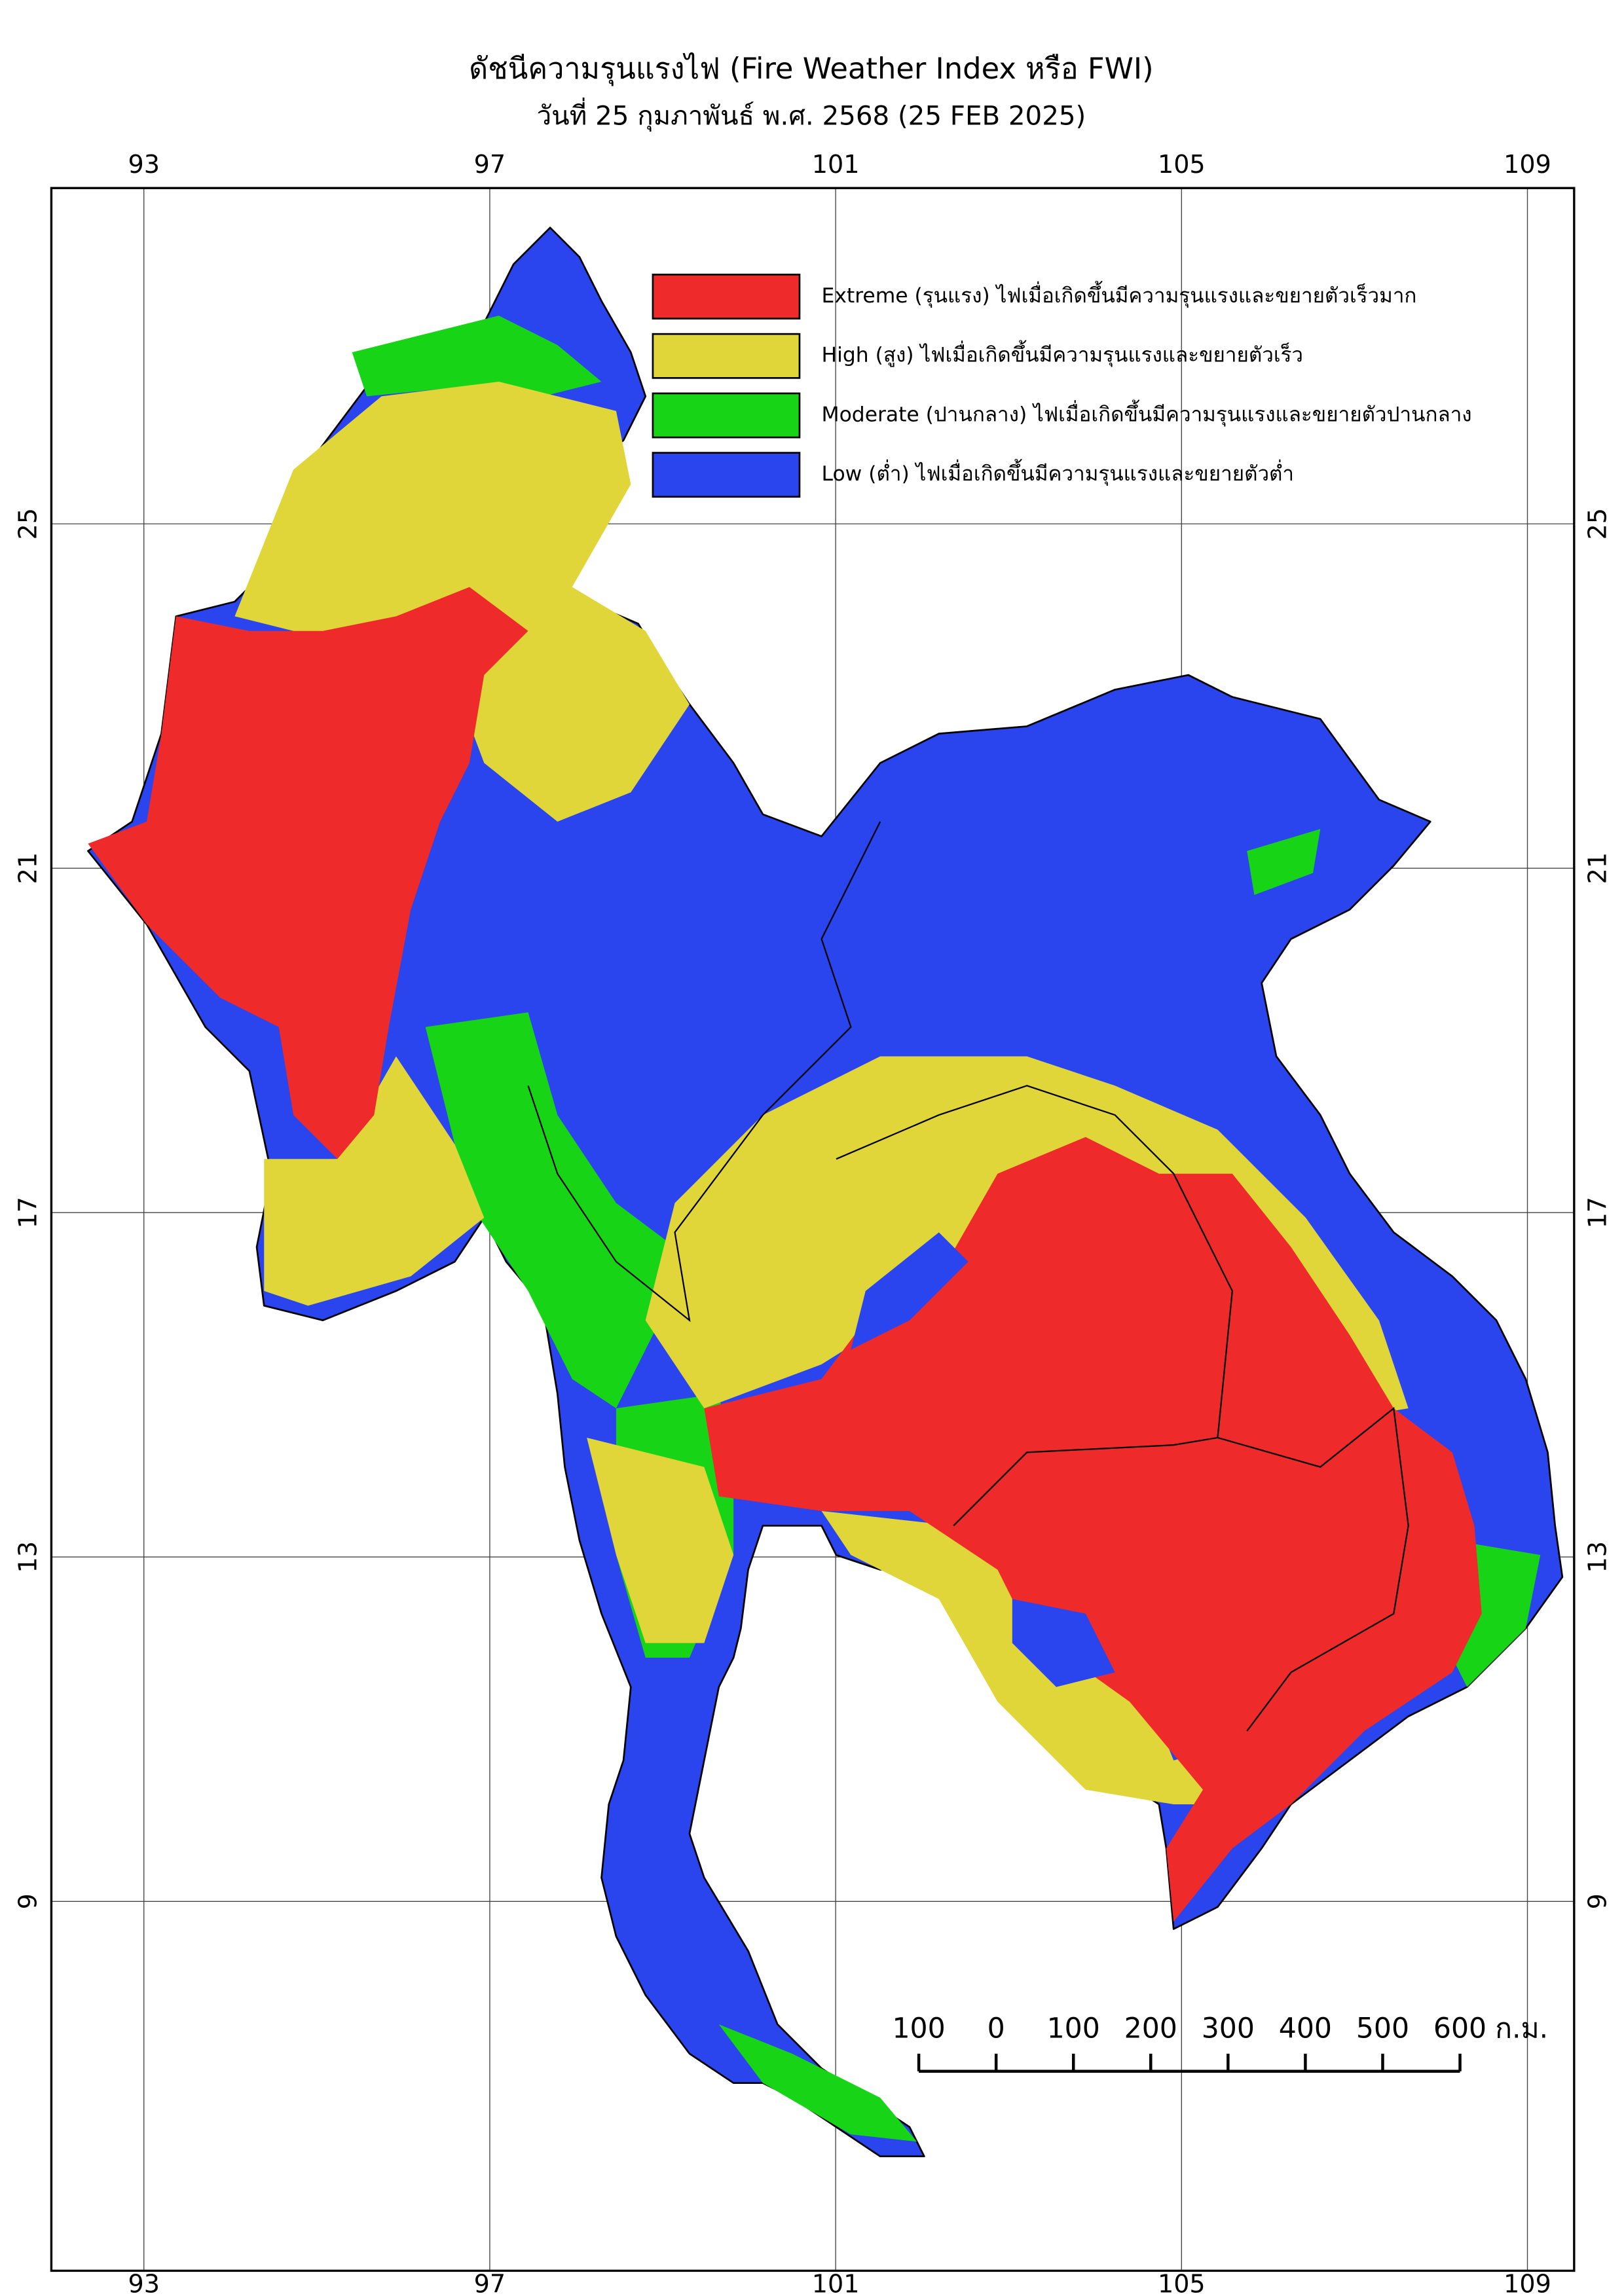 This screenshot has width=1624, height=2296. I want to click on scale-label: 500, so click(1382, 2029).